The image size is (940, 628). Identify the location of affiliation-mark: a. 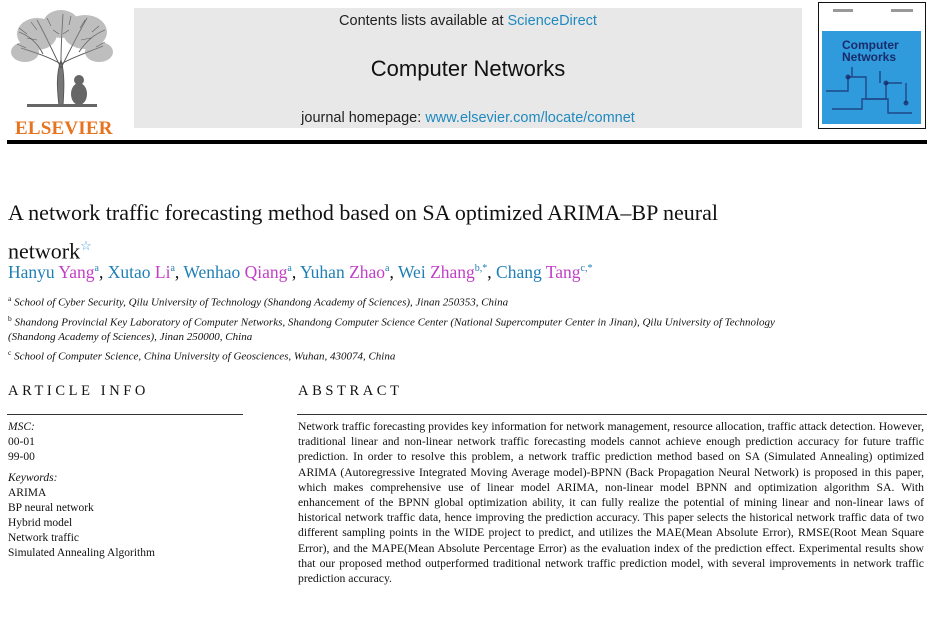
(10, 298).